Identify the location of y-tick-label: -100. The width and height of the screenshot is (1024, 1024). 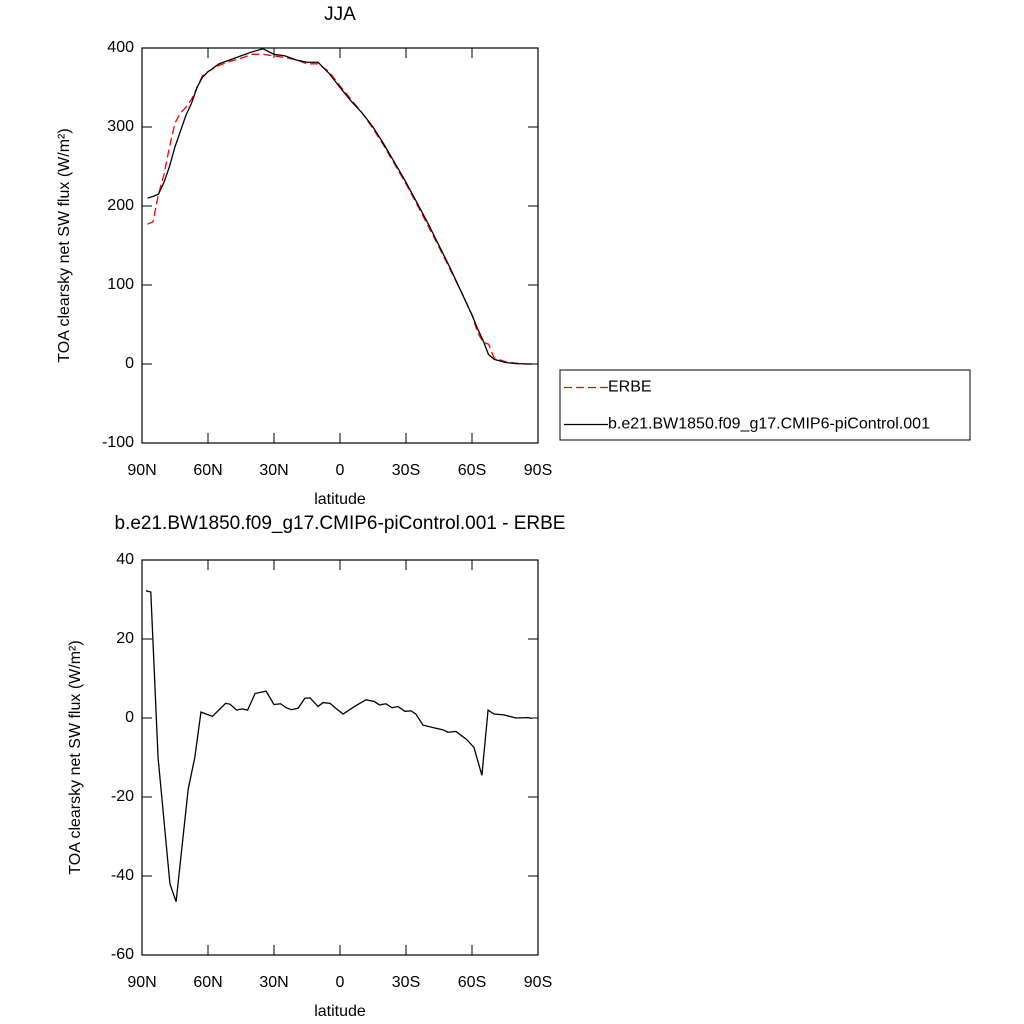
(118, 442).